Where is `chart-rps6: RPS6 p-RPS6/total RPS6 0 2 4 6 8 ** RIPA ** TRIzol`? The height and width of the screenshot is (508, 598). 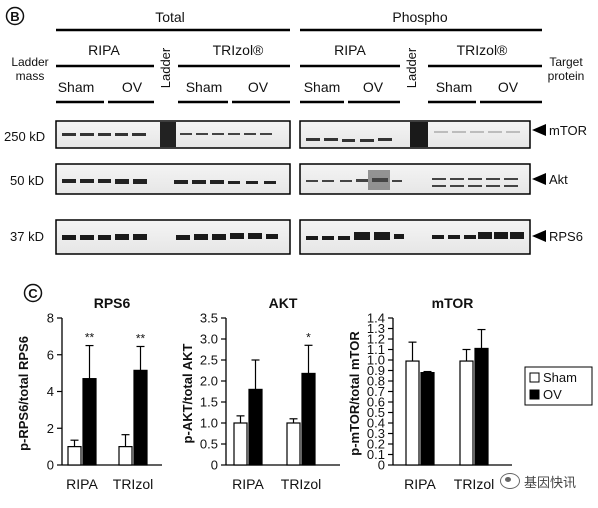 chart-rps6: RPS6 p-RPS6/total RPS6 0 2 4 6 8 ** RIPA ** TRIzol is located at coordinates (89, 393).